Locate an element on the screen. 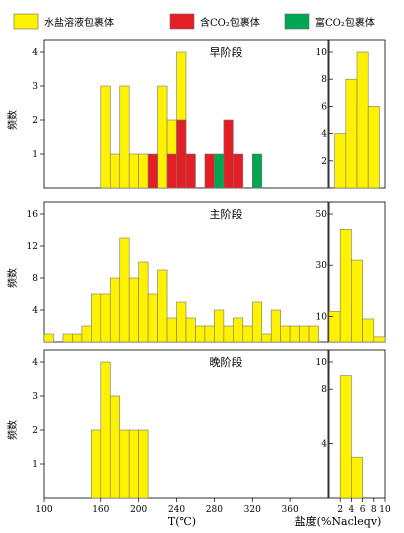 The image size is (404, 533). x-tick-label: 240 is located at coordinates (176, 510).